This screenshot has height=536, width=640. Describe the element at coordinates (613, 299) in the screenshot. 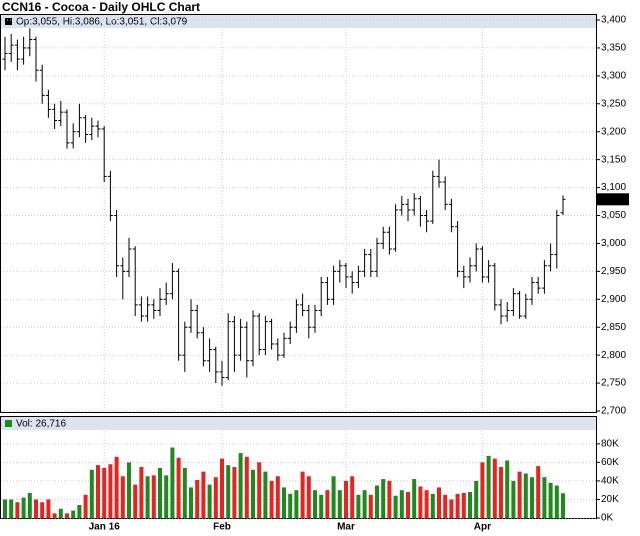

I see `y-tick-label: 2,900` at that location.